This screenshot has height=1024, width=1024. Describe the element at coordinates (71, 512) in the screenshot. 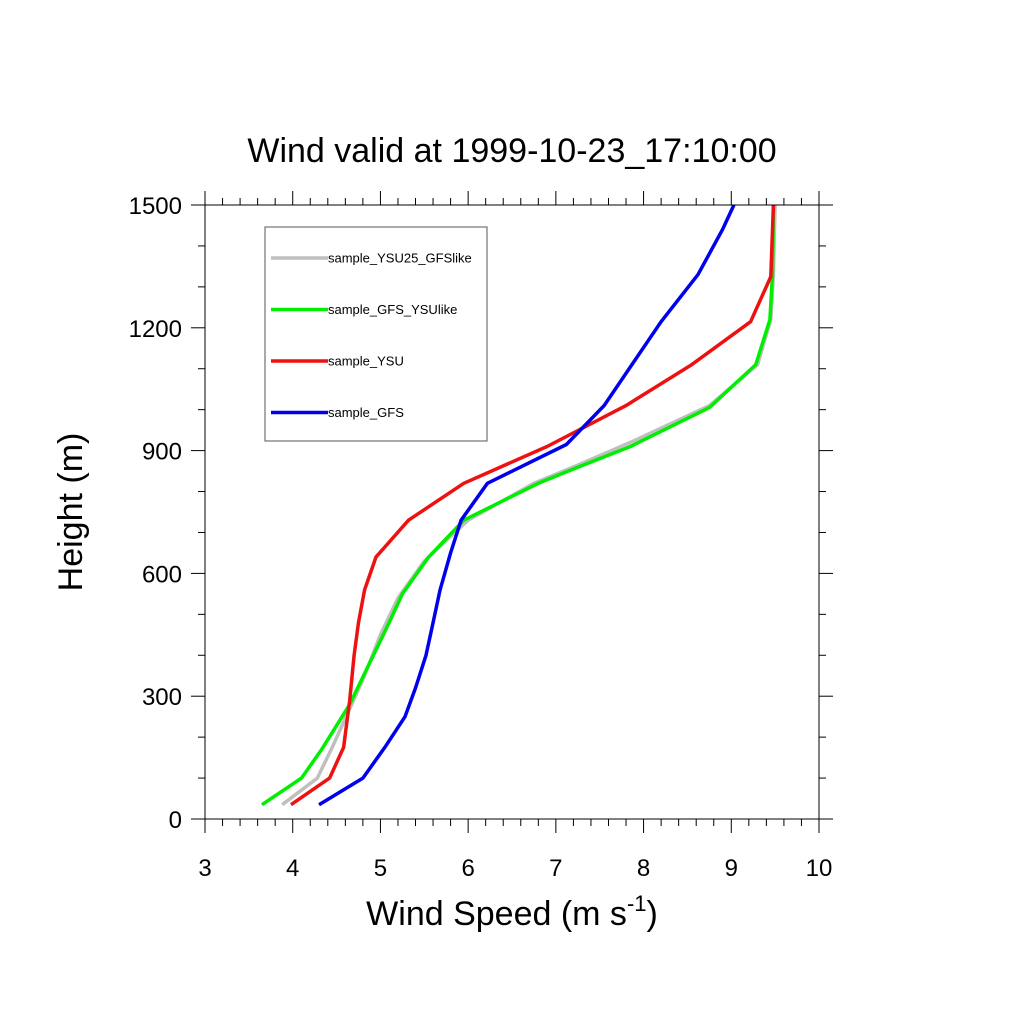

I see `y-axis-label: Height (m)` at that location.